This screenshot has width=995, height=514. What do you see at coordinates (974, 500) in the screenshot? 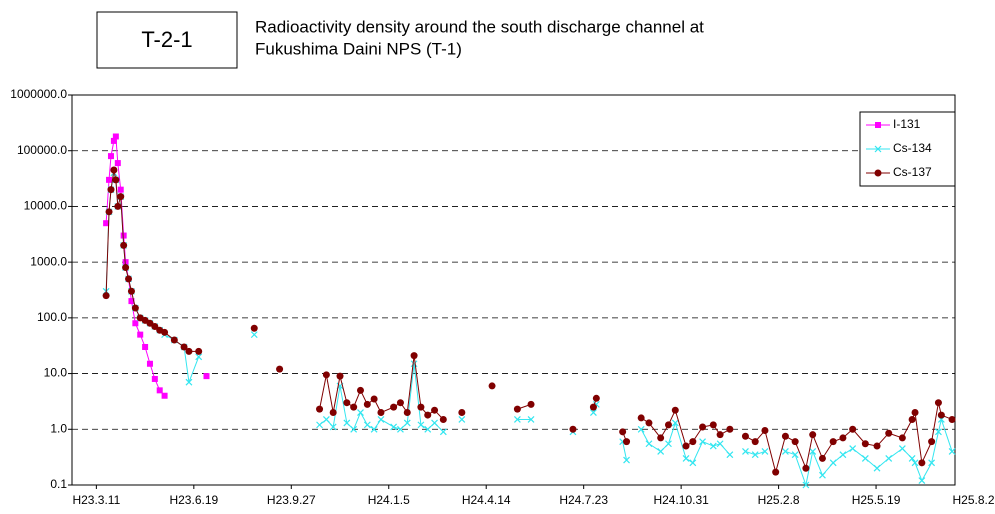
I see `x-tick-label: H25.8.2` at bounding box center [974, 500].